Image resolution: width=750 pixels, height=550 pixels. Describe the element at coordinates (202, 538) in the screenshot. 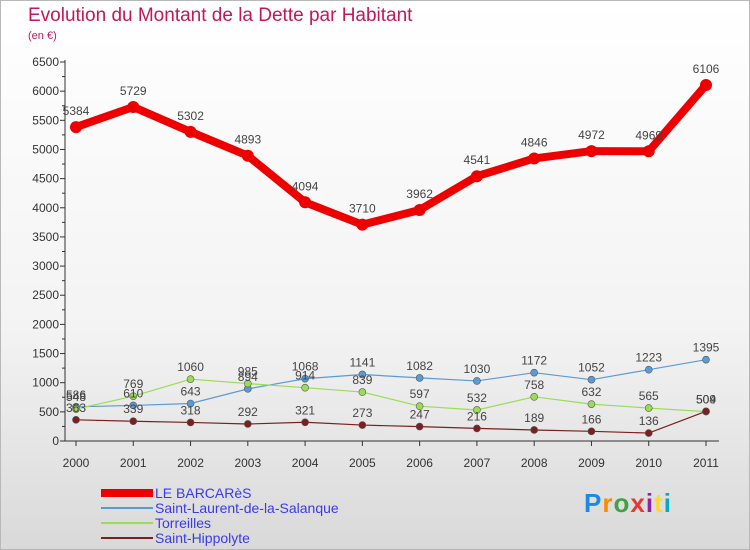

I see `legend-label: Saint-Hippolyte` at that location.